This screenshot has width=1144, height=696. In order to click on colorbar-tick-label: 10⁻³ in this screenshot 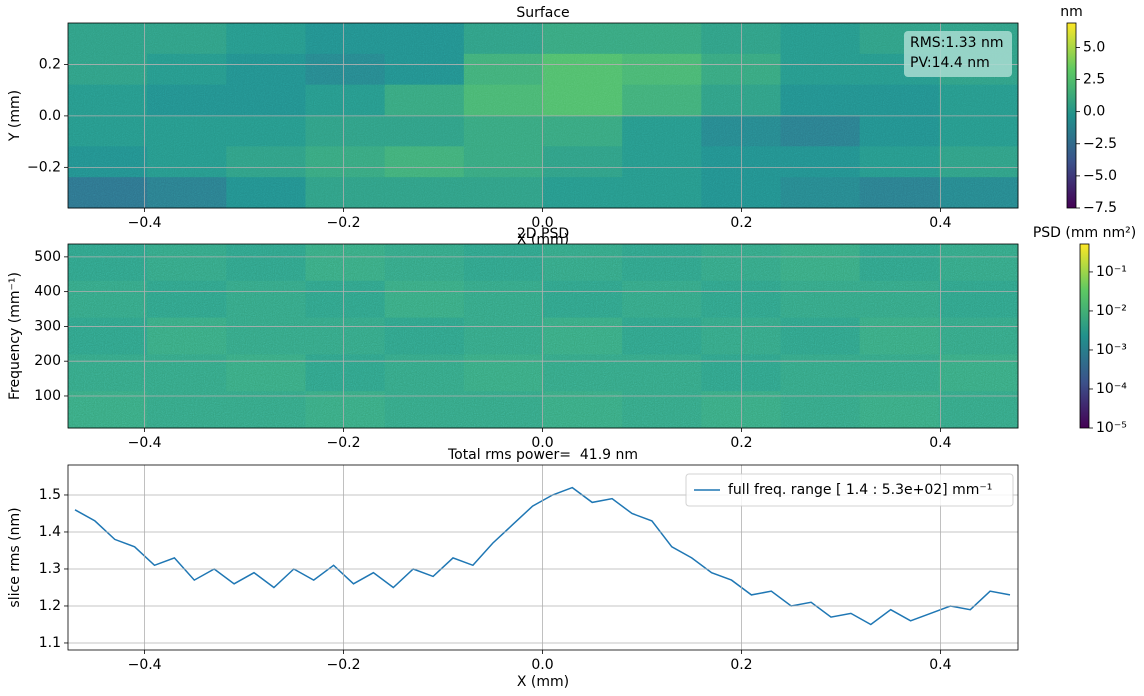, I will do `click(1111, 350)`.